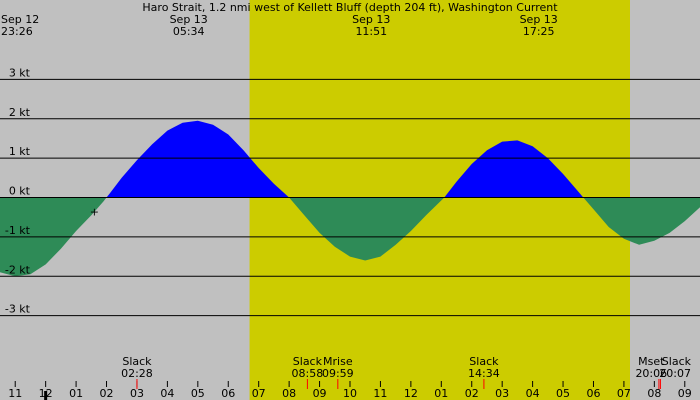 The height and width of the screenshot is (400, 700). What do you see at coordinates (94, 211) in the screenshot?
I see `current-position-marker: +` at bounding box center [94, 211].